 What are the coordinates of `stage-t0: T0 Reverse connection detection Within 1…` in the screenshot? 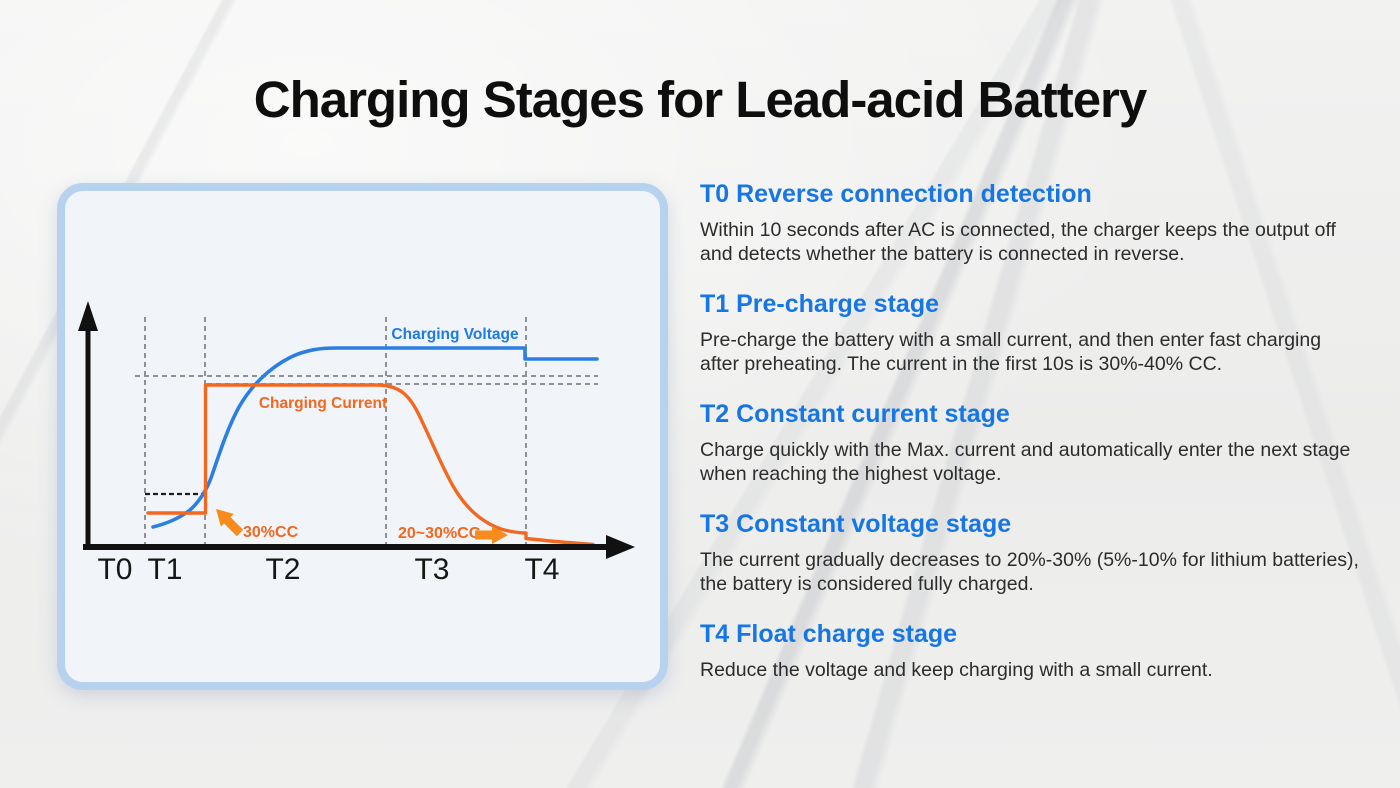 It's located at (1030, 222).